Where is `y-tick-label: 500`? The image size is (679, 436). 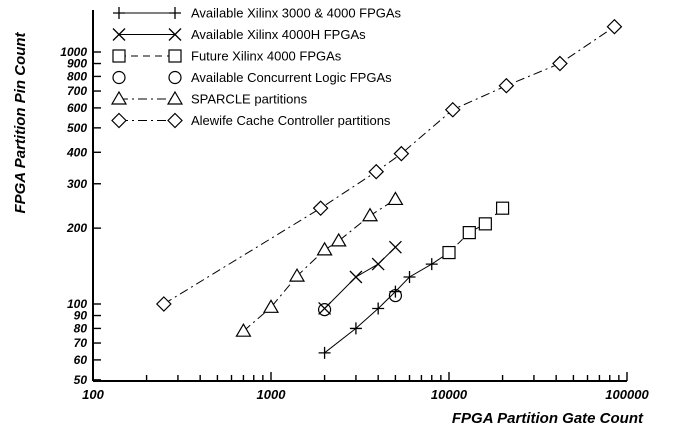 y-tick-label: 500 is located at coordinates (77, 128).